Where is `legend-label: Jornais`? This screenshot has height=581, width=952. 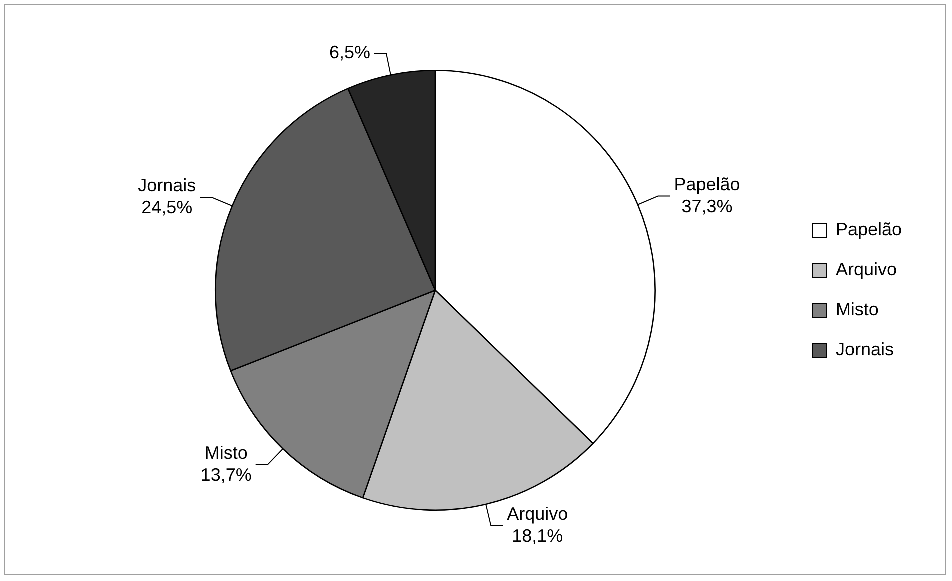
legend-label: Jornais is located at coordinates (865, 349).